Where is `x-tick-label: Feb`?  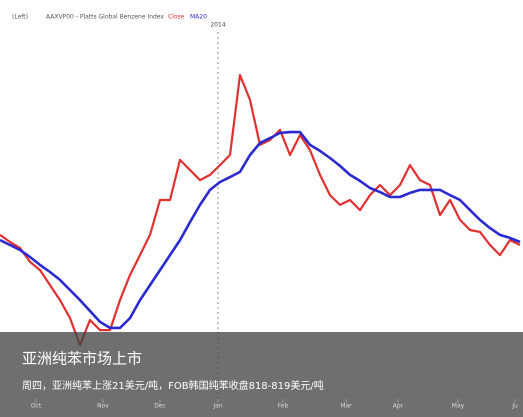
x-tick-label: Feb is located at coordinates (283, 406).